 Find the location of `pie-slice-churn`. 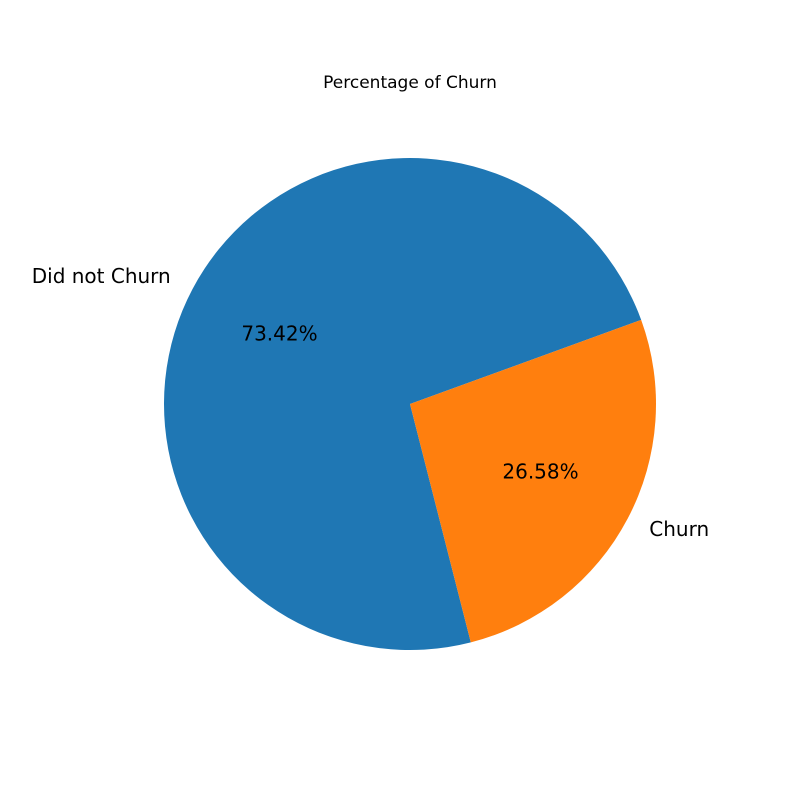

pie-slice-churn is located at coordinates (533, 481).